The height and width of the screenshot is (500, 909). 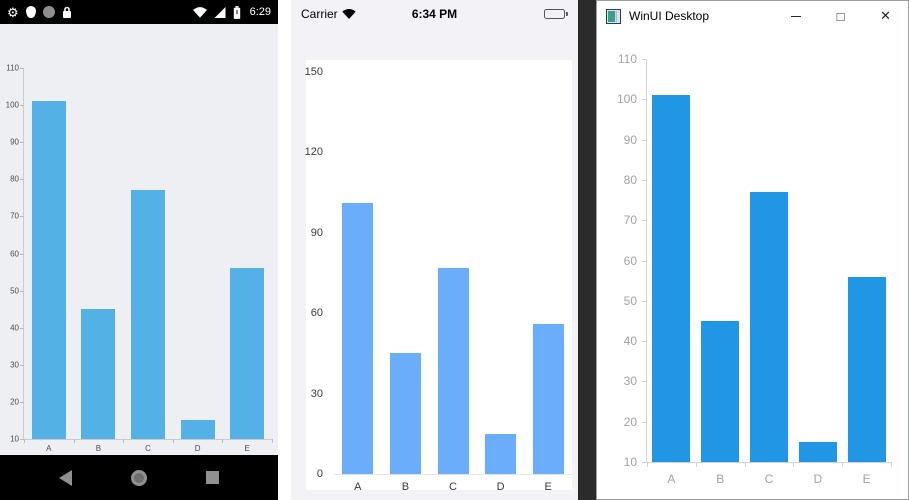 What do you see at coordinates (212, 477) in the screenshot?
I see `recents-button` at bounding box center [212, 477].